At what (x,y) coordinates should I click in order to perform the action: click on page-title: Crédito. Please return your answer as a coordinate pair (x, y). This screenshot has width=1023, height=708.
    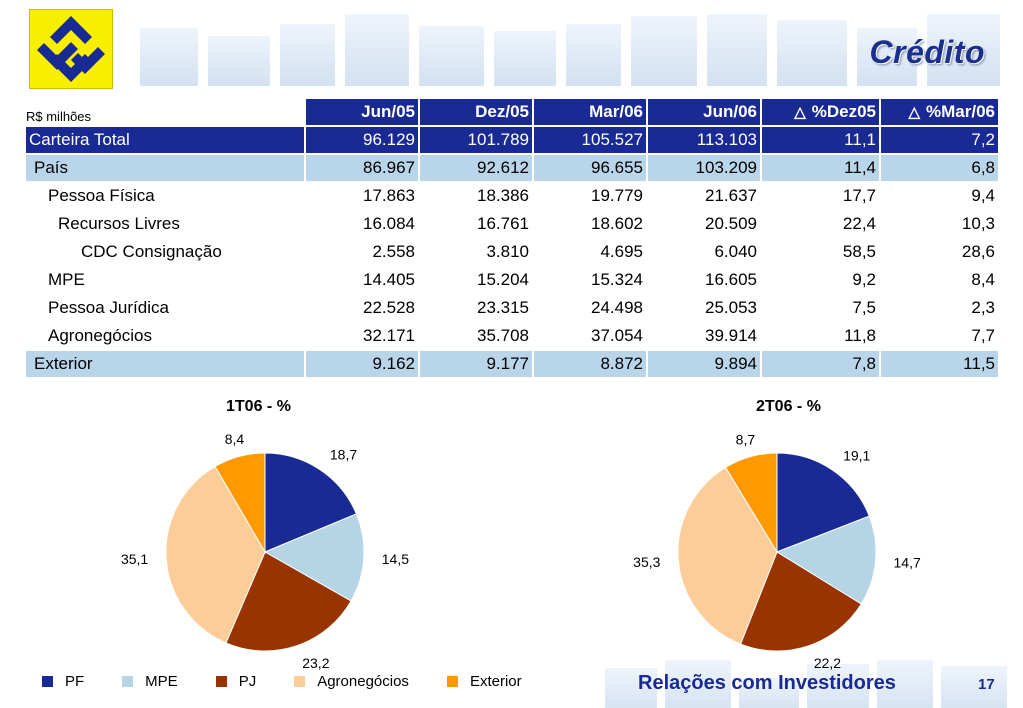
    Looking at the image, I should click on (927, 52).